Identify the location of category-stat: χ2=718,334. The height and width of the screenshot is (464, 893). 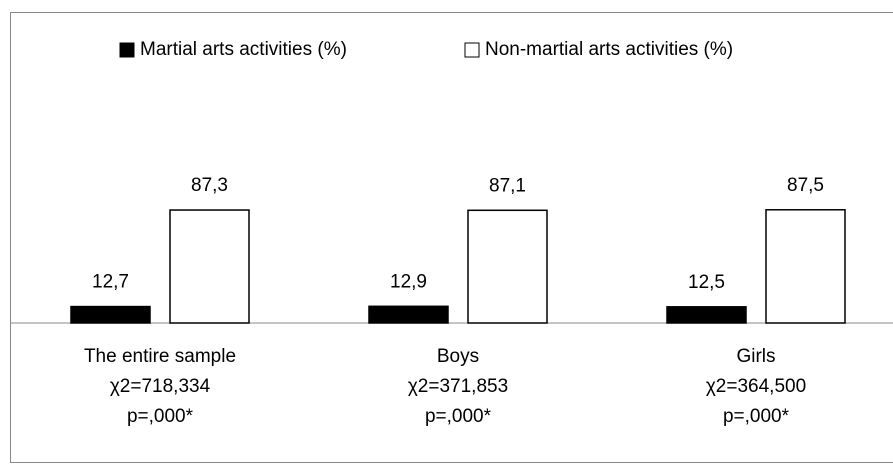
(160, 386).